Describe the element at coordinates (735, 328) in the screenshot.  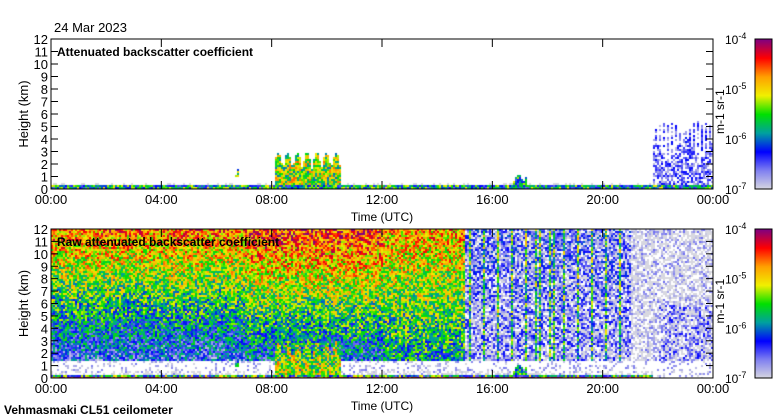
I see `colorbar-tick-label: 10⁻⁶` at that location.